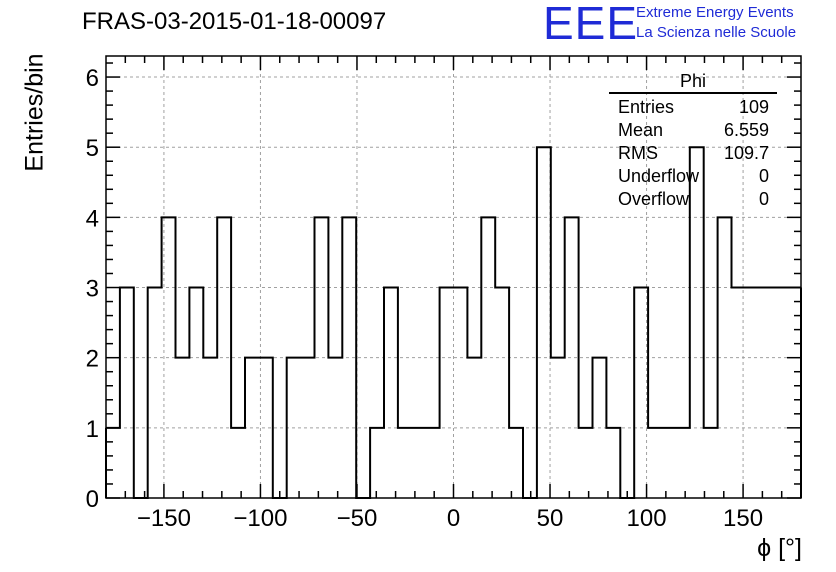  I want to click on stats-label: Mean, so click(641, 130).